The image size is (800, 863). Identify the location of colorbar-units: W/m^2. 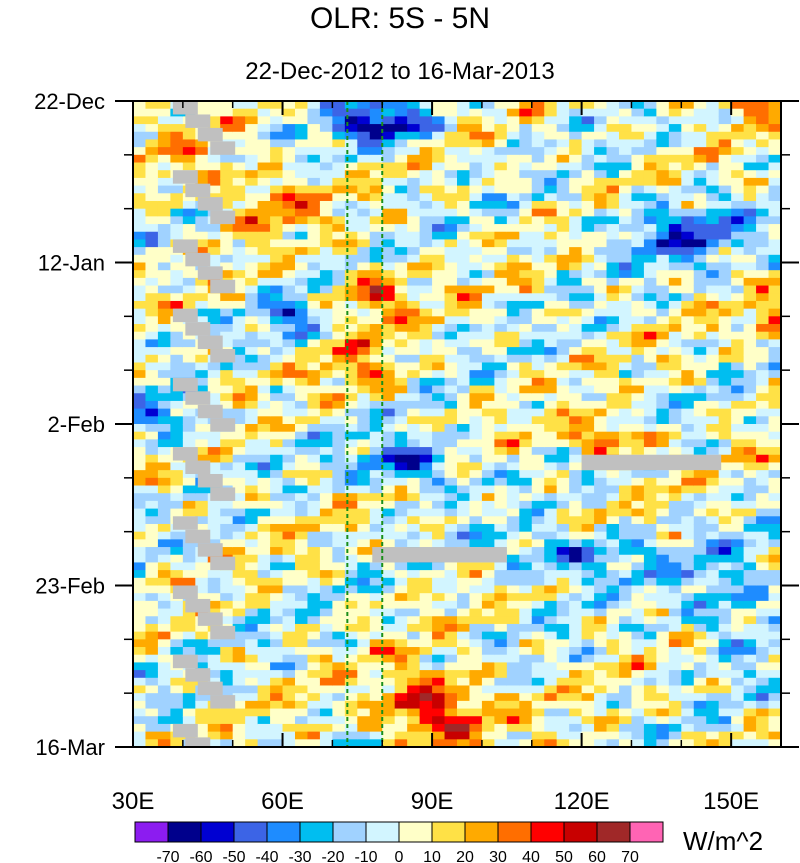
(723, 841).